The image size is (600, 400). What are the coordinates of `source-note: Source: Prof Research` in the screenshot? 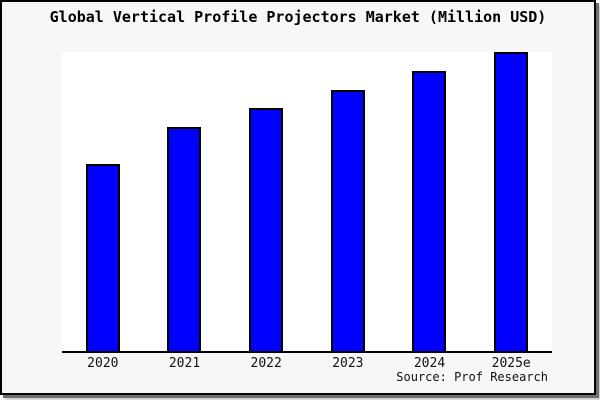 It's located at (472, 377).